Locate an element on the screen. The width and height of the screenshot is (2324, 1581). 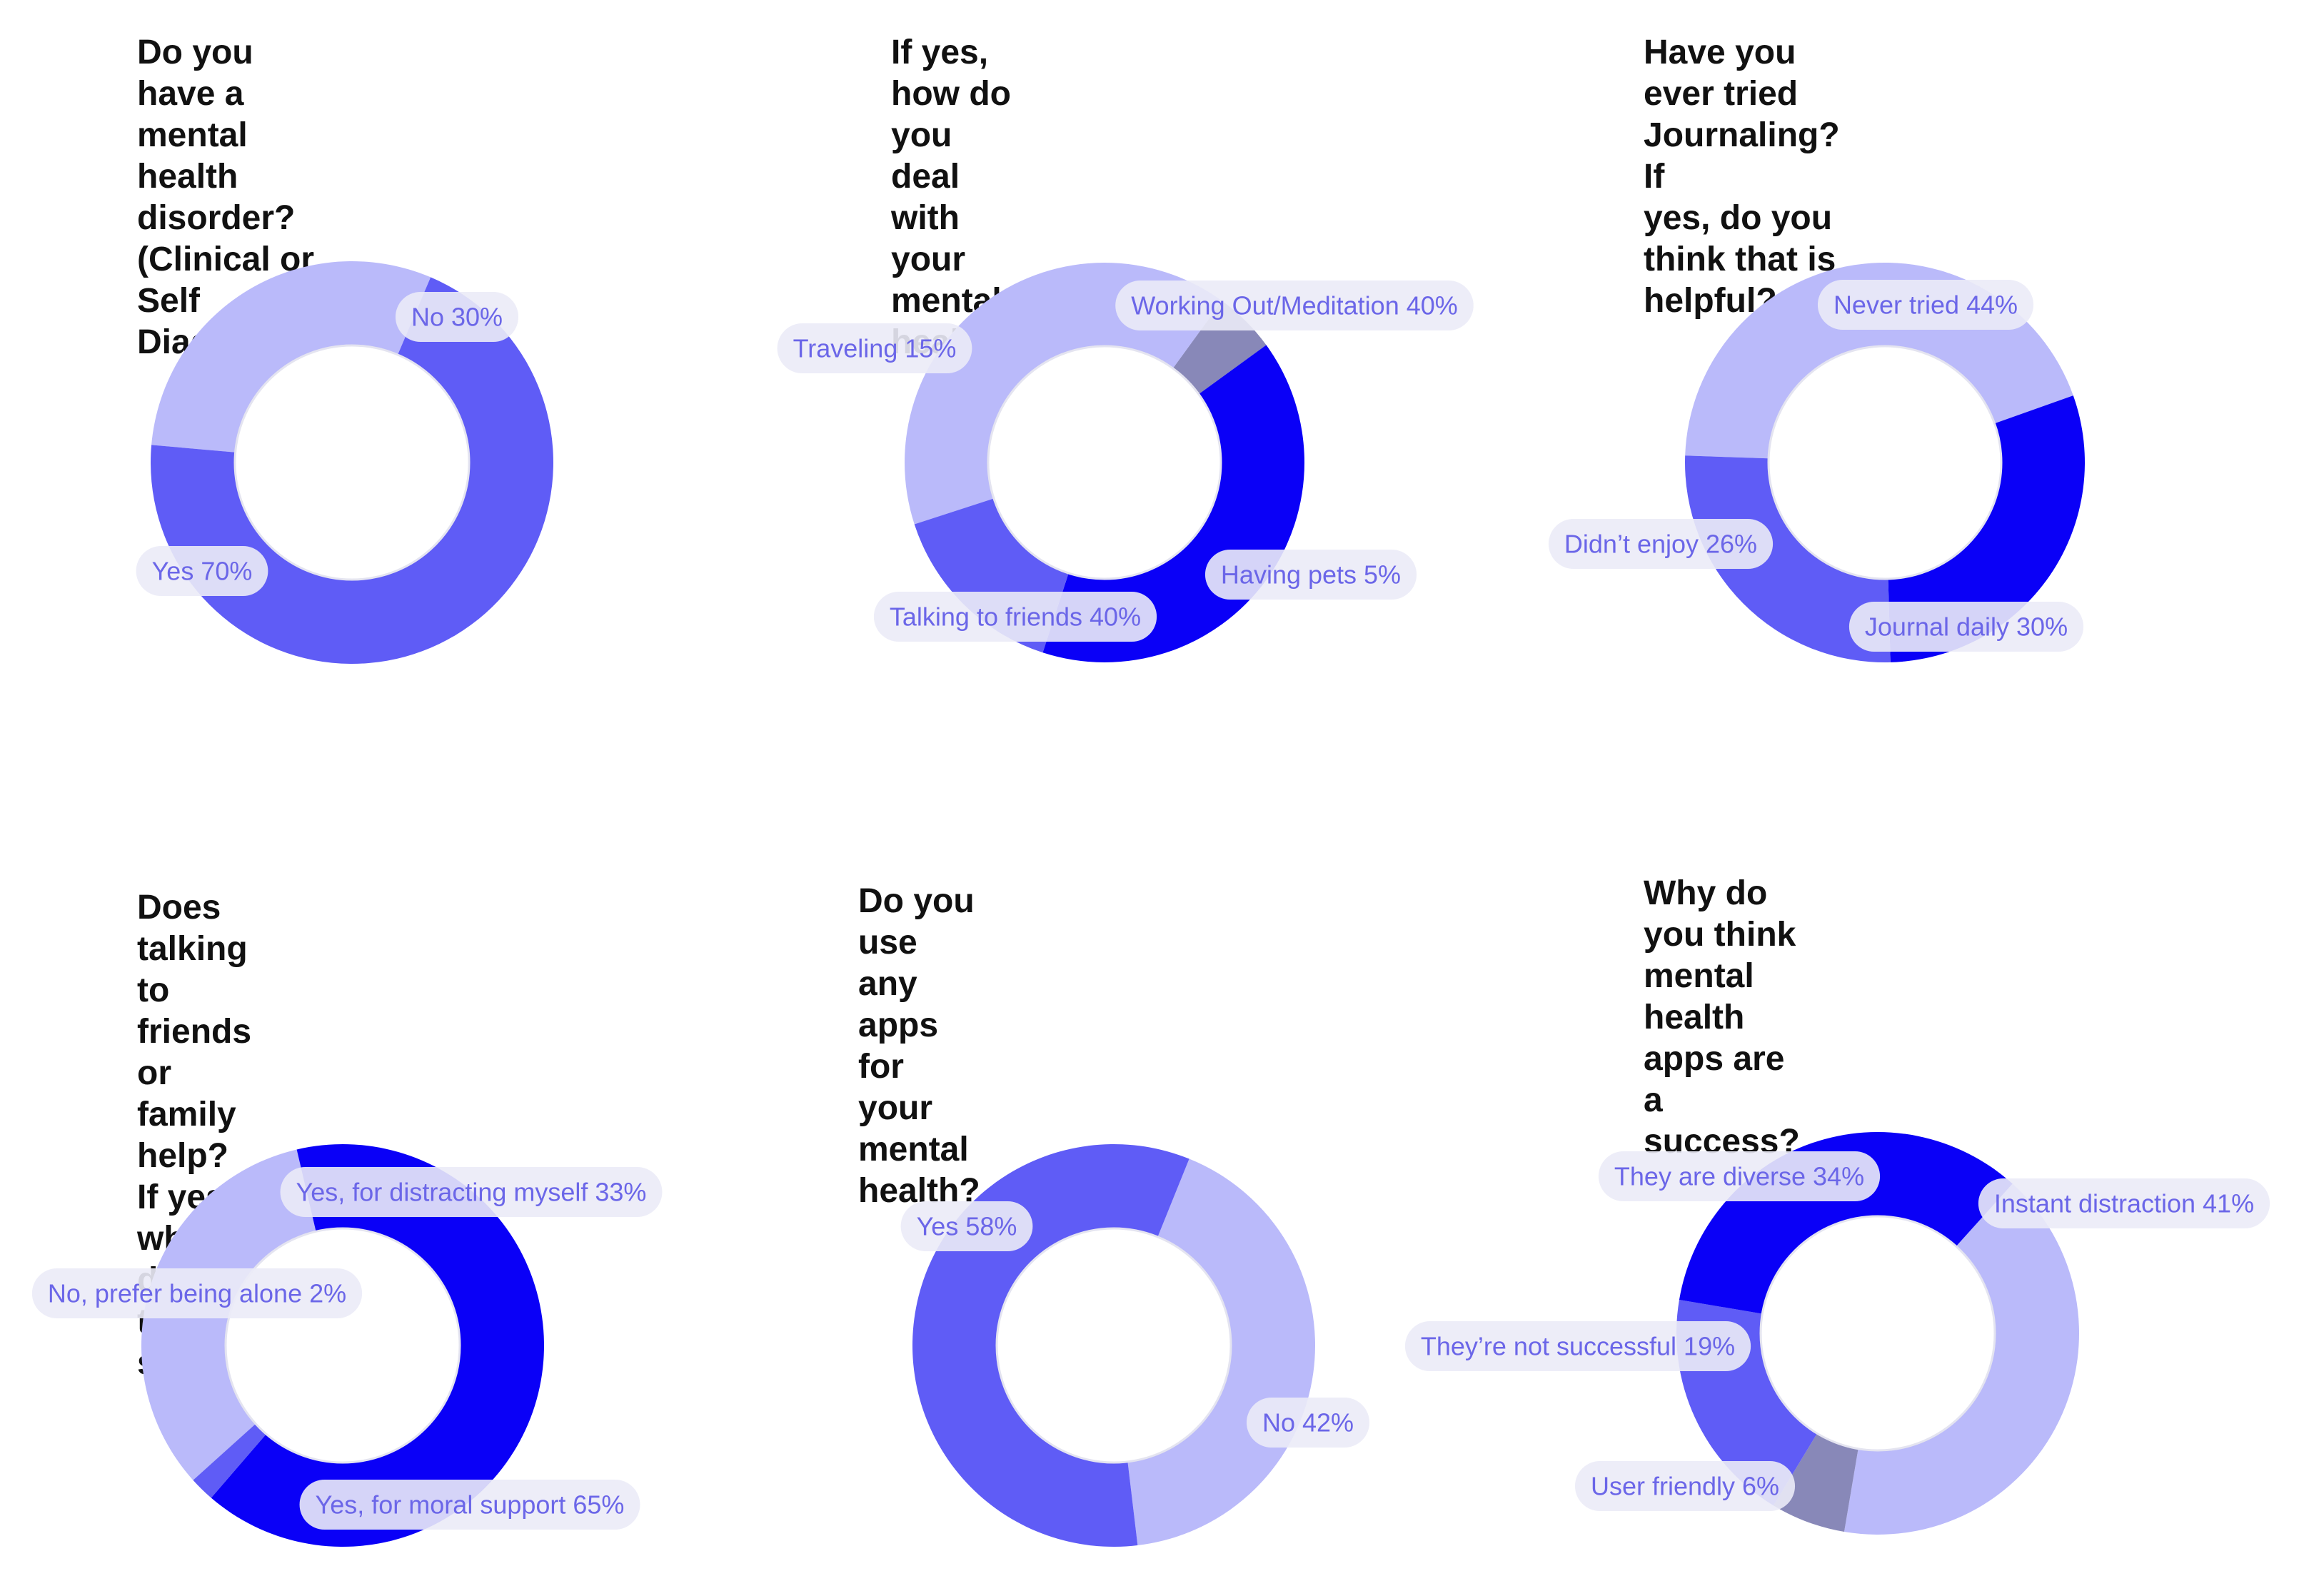
slice-label-they-are-diverse: They are diverse 34% is located at coordinates (1740, 1176).